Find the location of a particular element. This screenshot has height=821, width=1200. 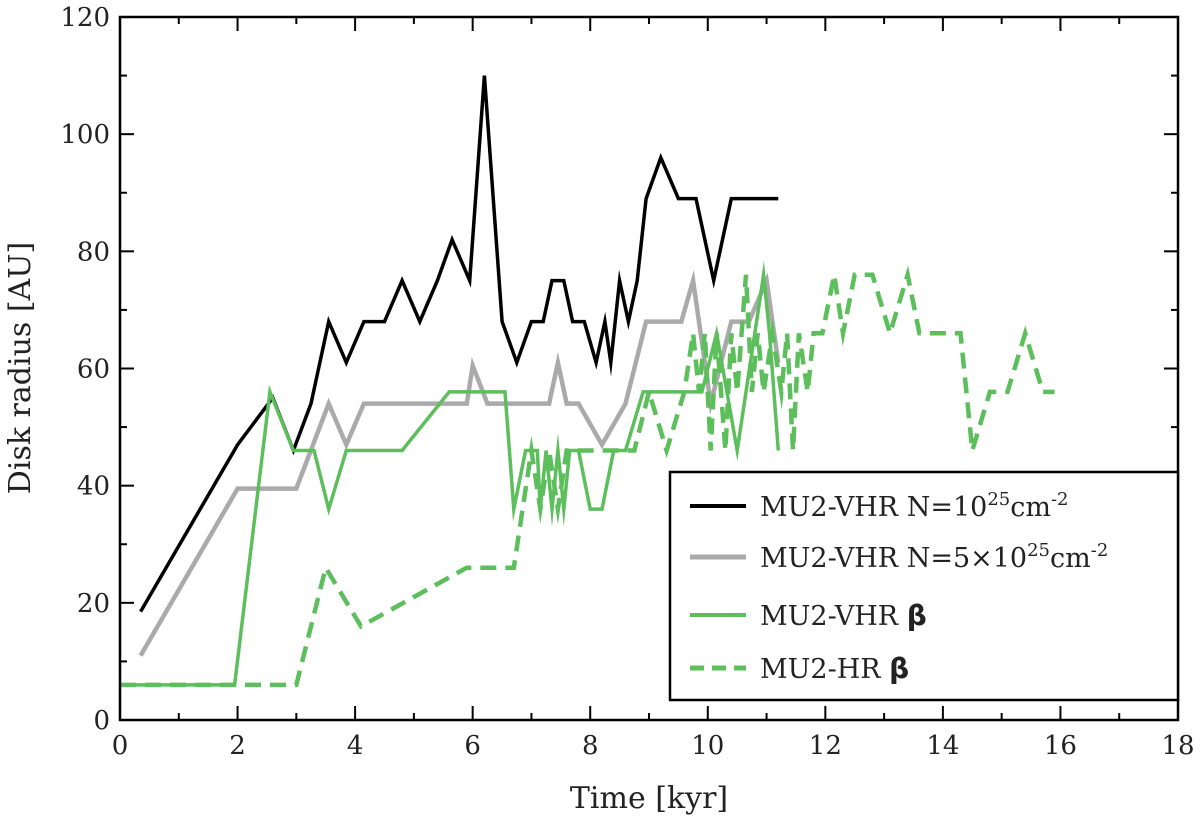

x-tick-label: 2 is located at coordinates (237, 746).